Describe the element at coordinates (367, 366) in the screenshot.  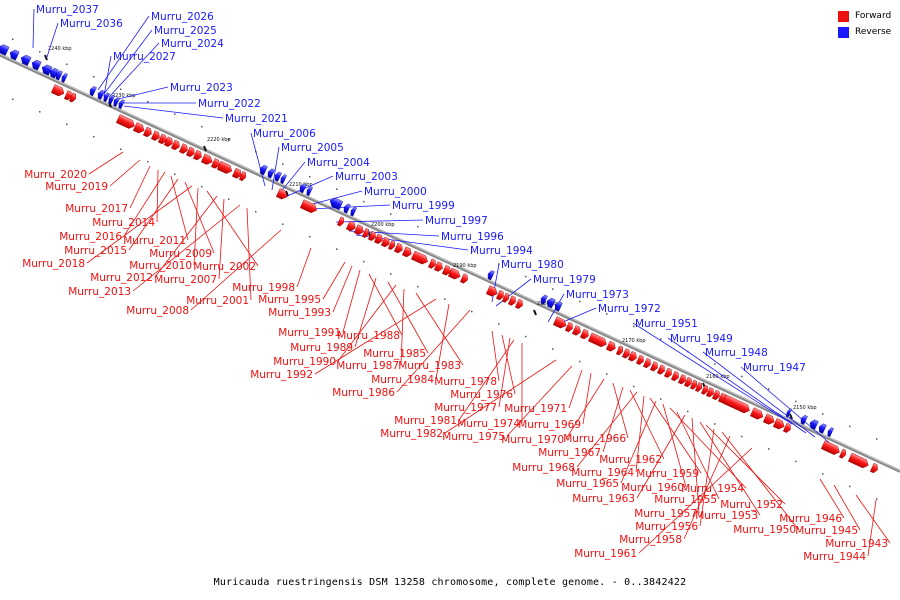
I see `gene-label-murru-1987: Murru_1987` at that location.